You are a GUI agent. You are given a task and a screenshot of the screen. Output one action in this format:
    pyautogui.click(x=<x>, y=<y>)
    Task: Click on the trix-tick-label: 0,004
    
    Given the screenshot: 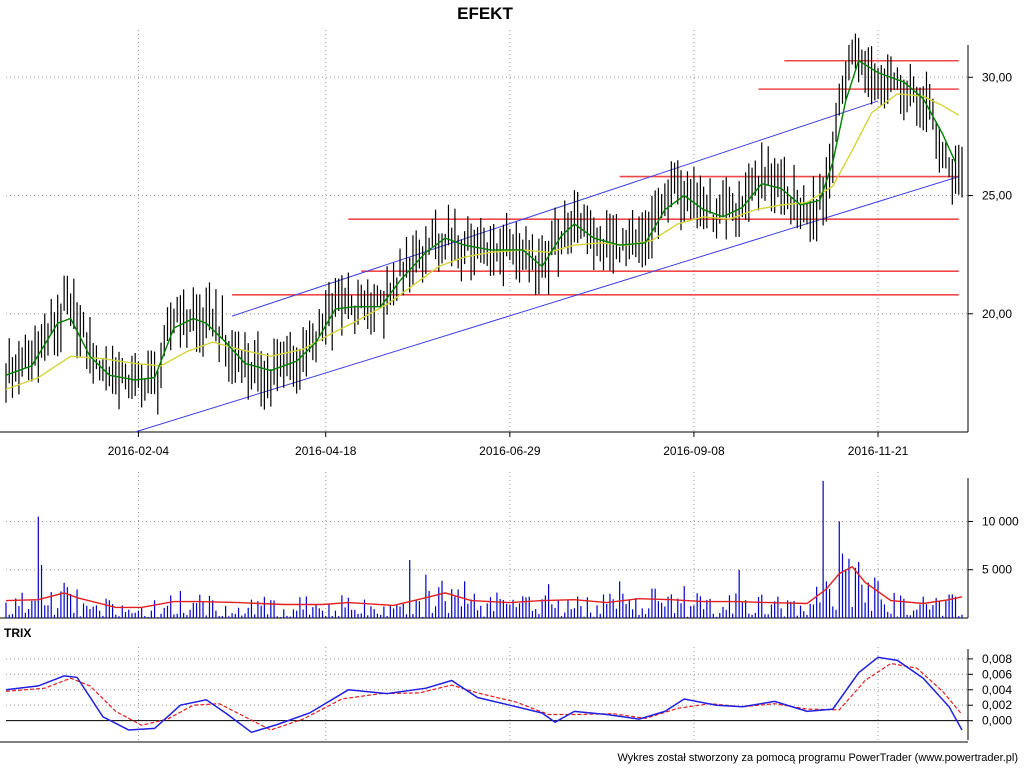 What is the action you would take?
    pyautogui.click(x=997, y=690)
    